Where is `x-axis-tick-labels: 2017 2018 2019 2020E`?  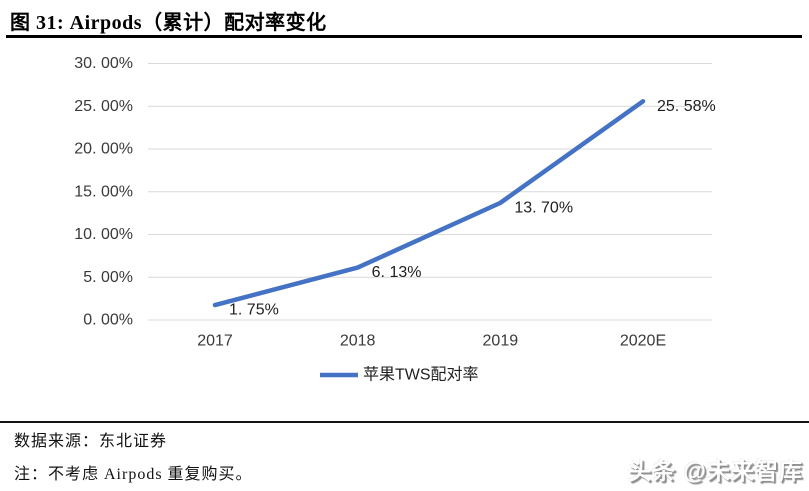
x-axis-tick-labels: 2017 2018 2019 2020E is located at coordinates (431, 341).